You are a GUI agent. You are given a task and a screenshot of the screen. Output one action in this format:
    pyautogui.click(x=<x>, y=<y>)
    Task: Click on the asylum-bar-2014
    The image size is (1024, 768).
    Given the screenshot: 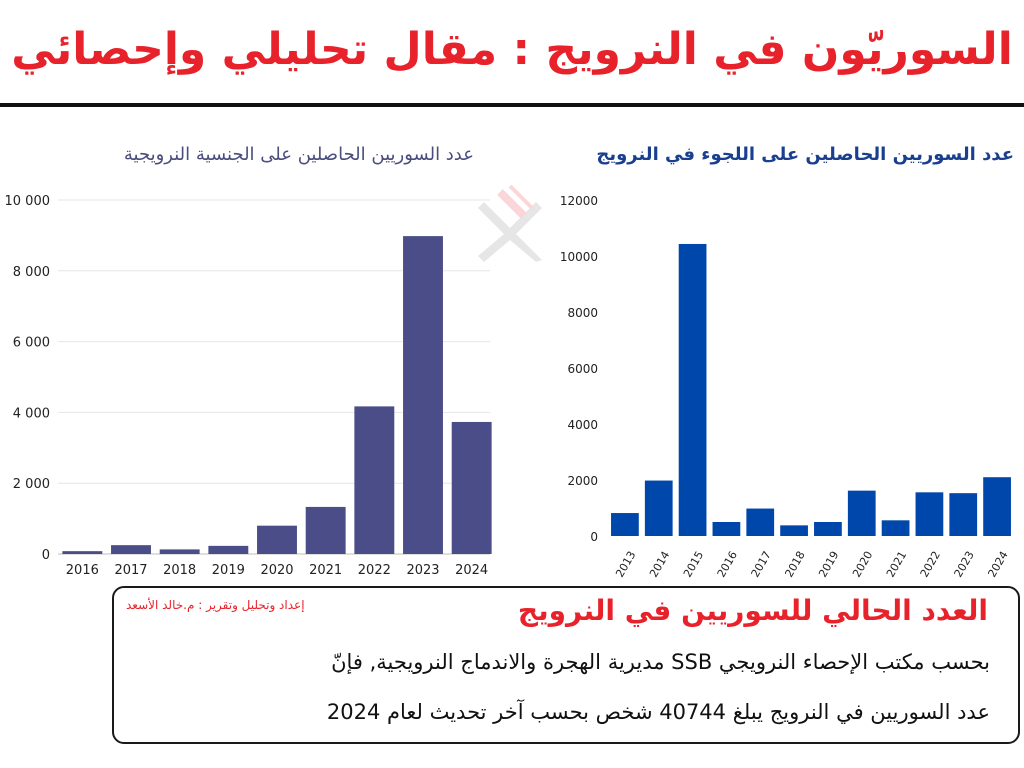 What is the action you would take?
    pyautogui.click(x=658, y=508)
    